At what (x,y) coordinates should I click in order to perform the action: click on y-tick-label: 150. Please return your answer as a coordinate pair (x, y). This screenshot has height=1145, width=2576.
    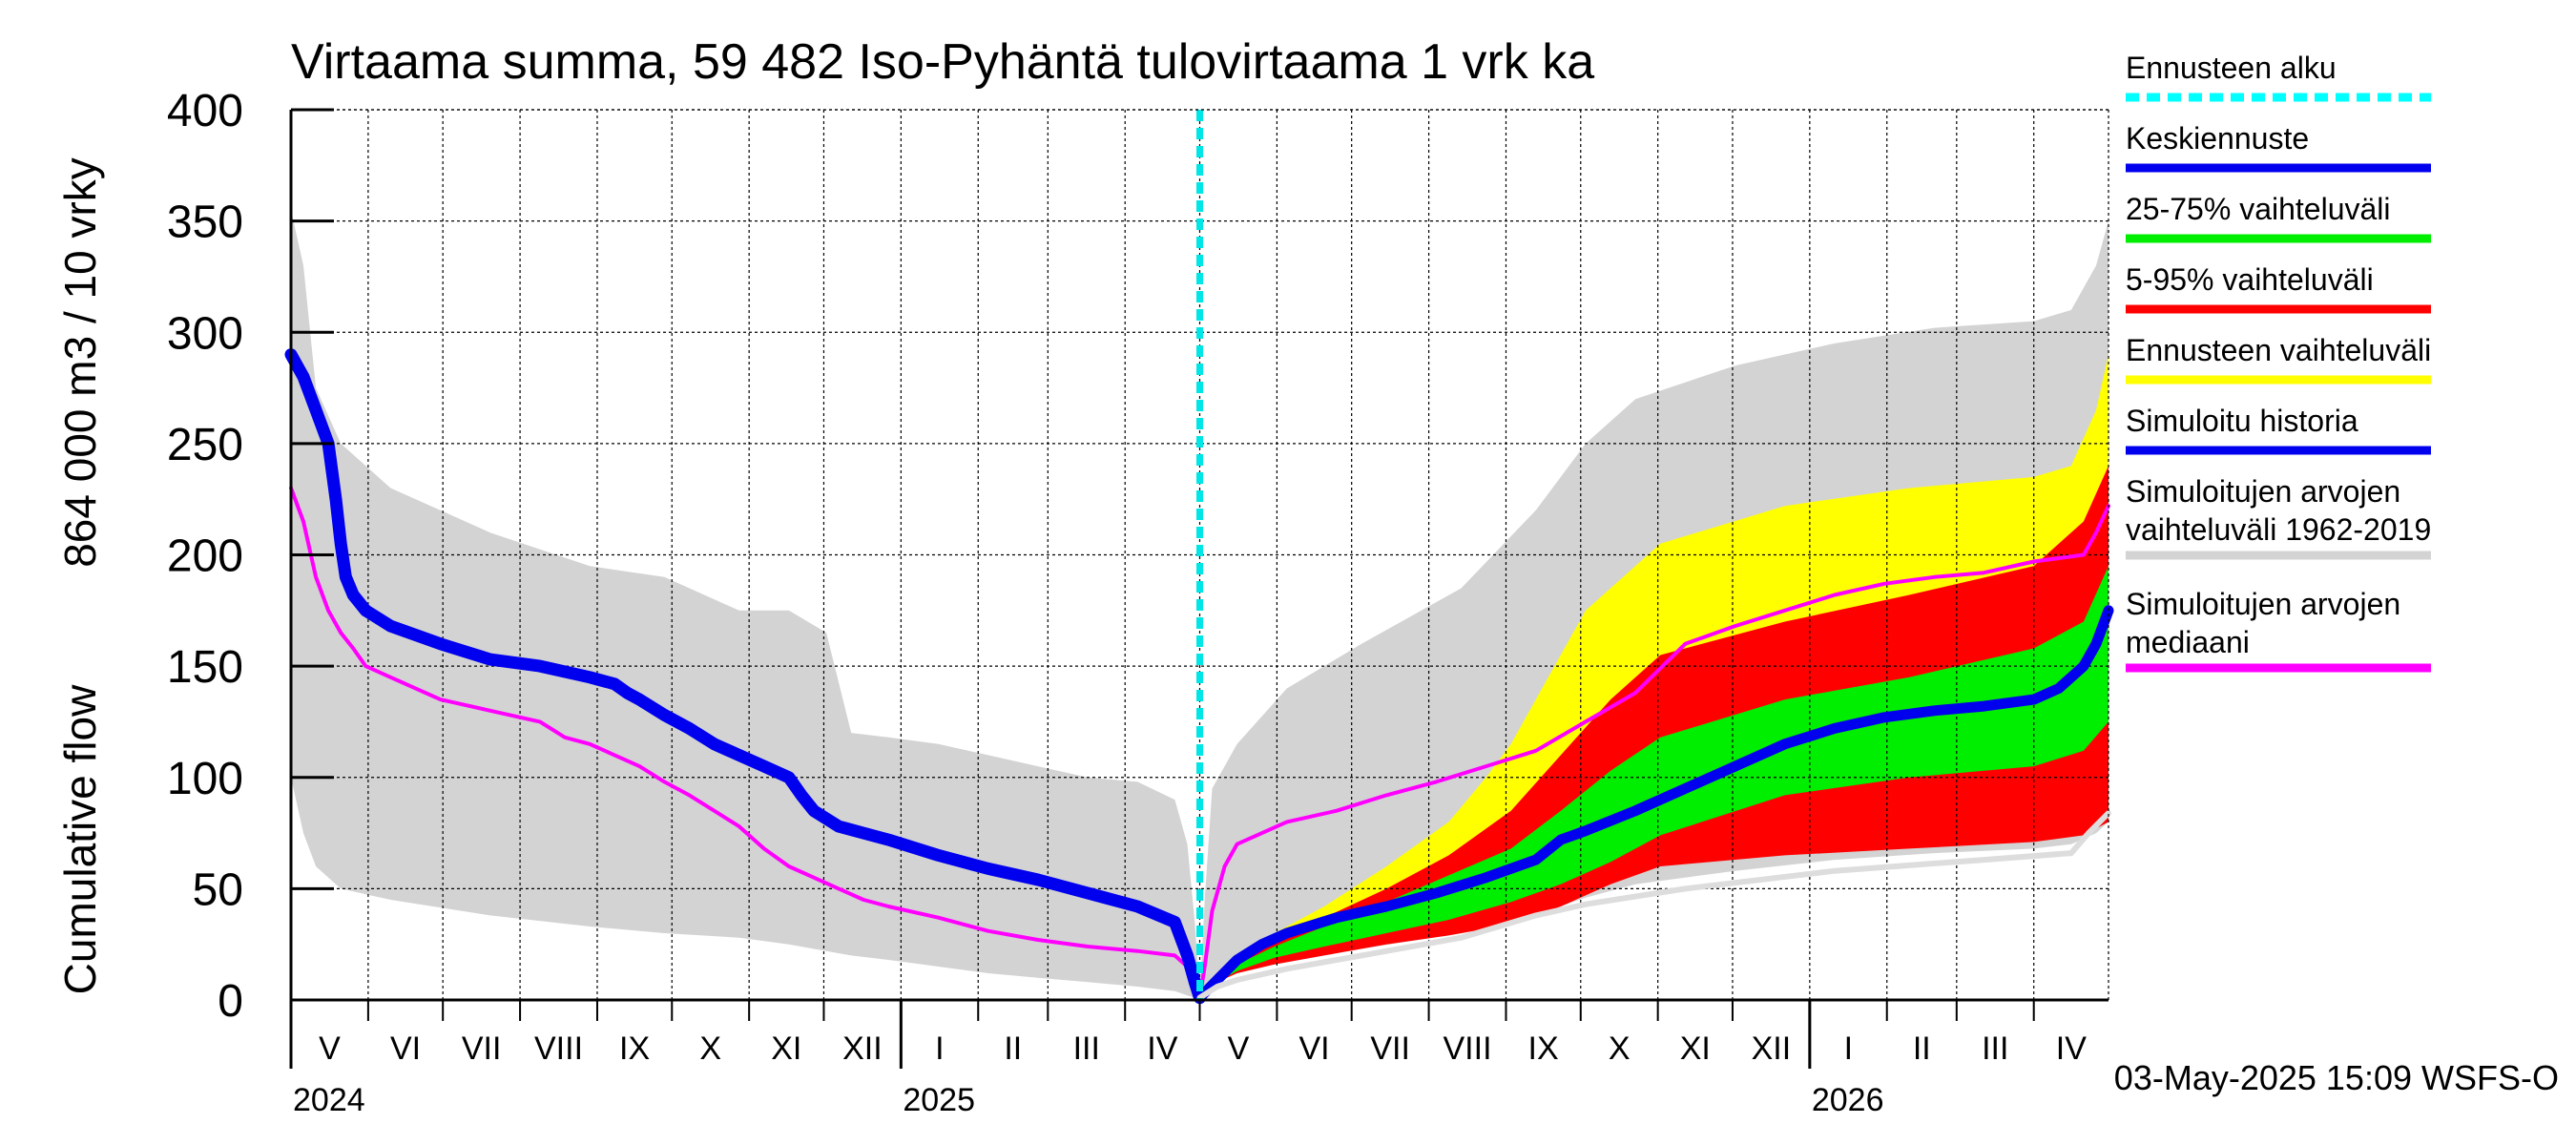
    Looking at the image, I should click on (205, 667).